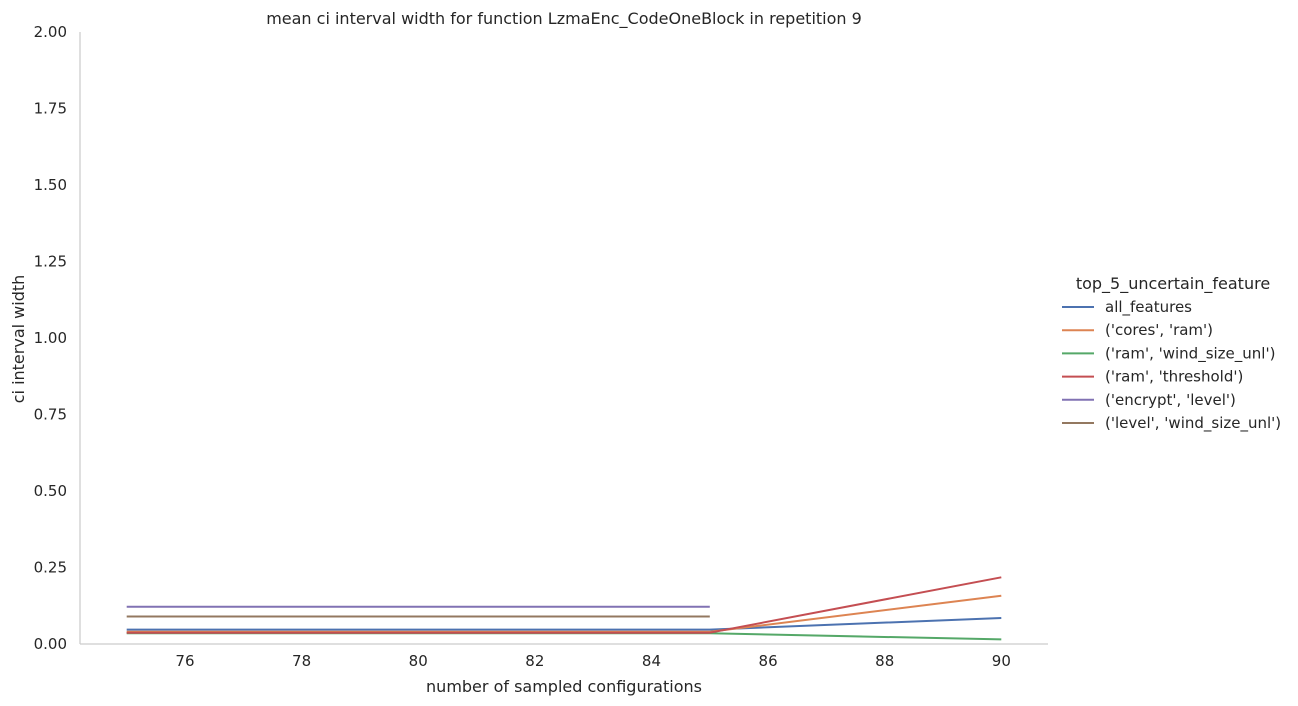 This screenshot has height=706, width=1298. I want to click on y-tick-label: 1.25, so click(50, 262).